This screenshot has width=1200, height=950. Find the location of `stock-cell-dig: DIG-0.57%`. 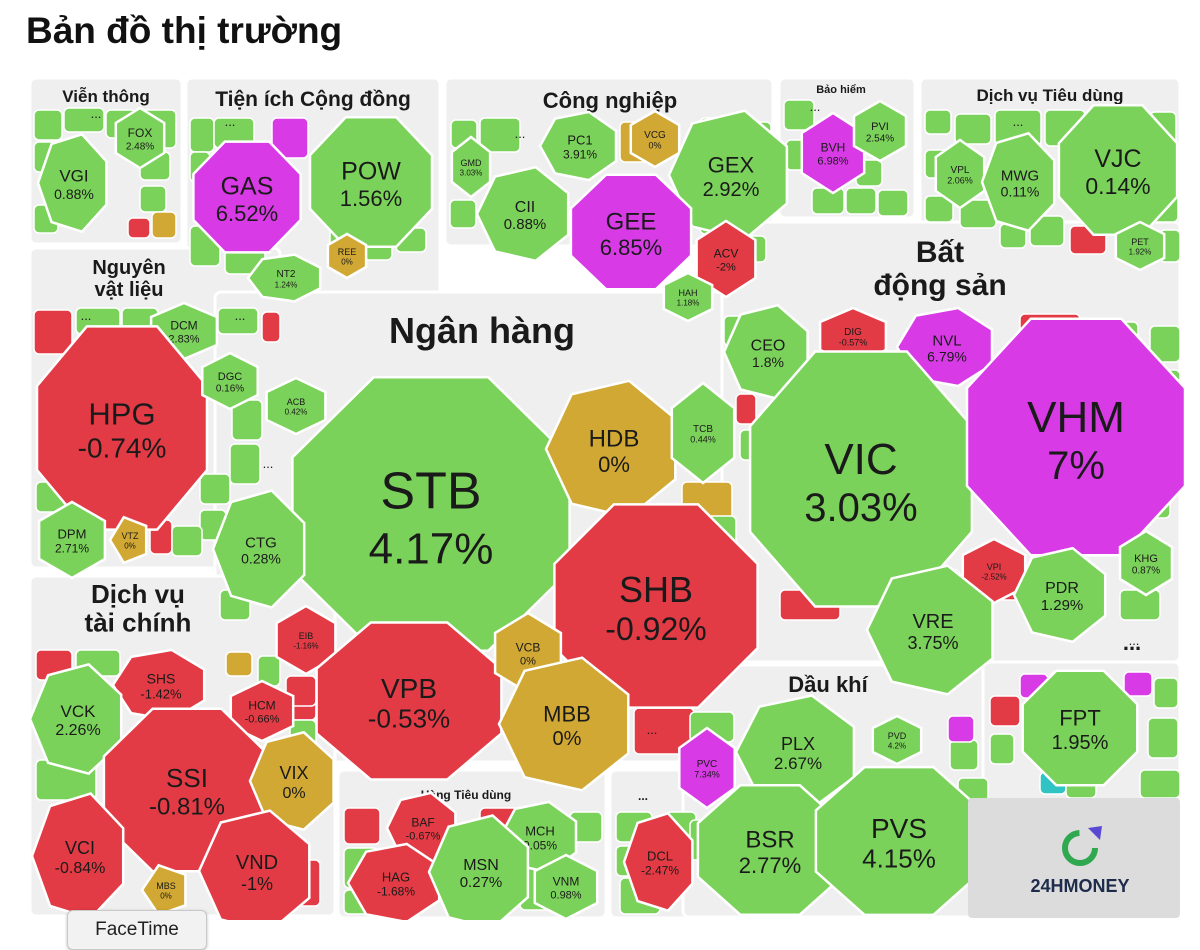

stock-cell-dig: DIG-0.57% is located at coordinates (853, 336).